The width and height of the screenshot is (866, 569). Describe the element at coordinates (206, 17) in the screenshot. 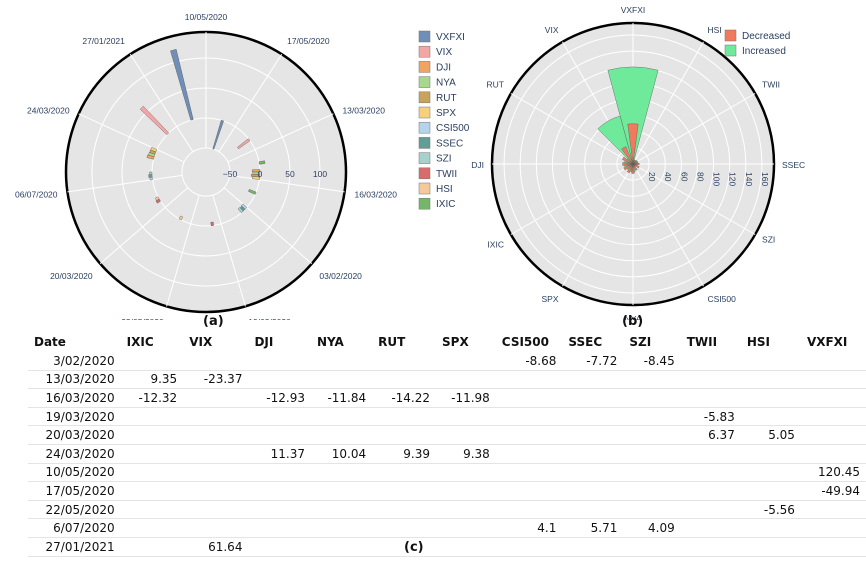

I see `angular-label: 10/05/2020` at that location.